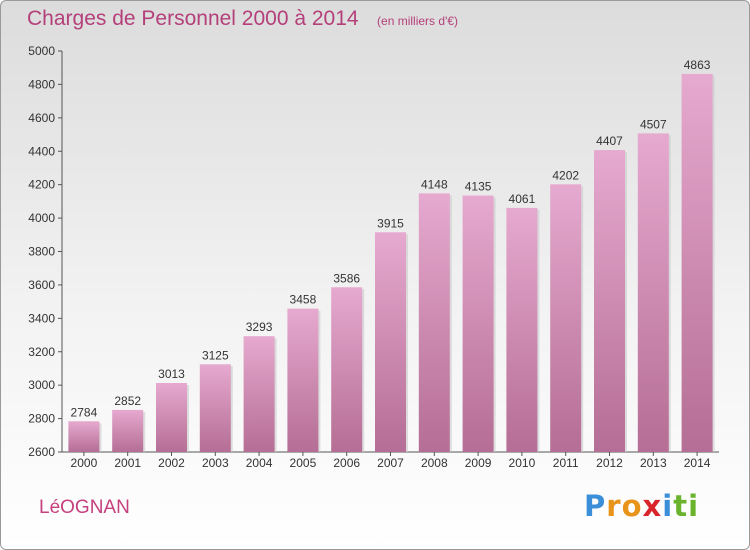 This screenshot has height=550, width=750. I want to click on x-tick-label: 2013, so click(653, 463).